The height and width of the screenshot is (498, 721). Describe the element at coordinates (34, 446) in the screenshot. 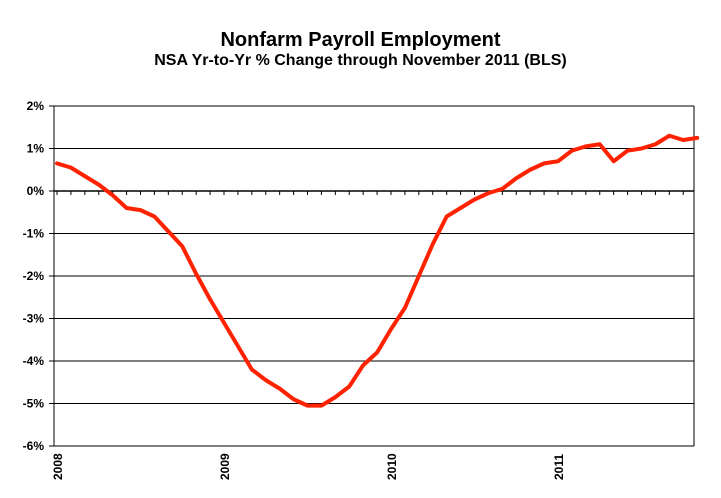

I see `y-tick-label: -6%` at that location.